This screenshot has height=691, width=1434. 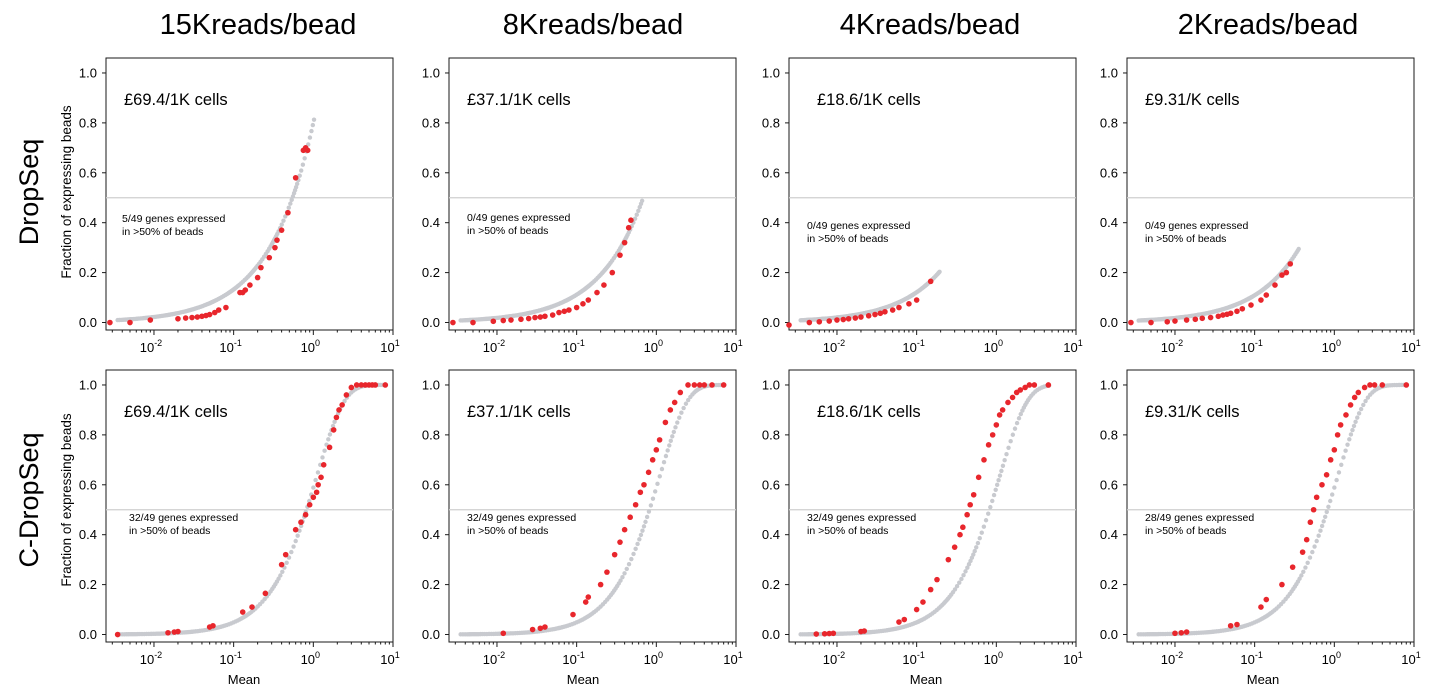 I want to click on y-axis-label-row1: Fraction of expressing beads, so click(x=66, y=500).